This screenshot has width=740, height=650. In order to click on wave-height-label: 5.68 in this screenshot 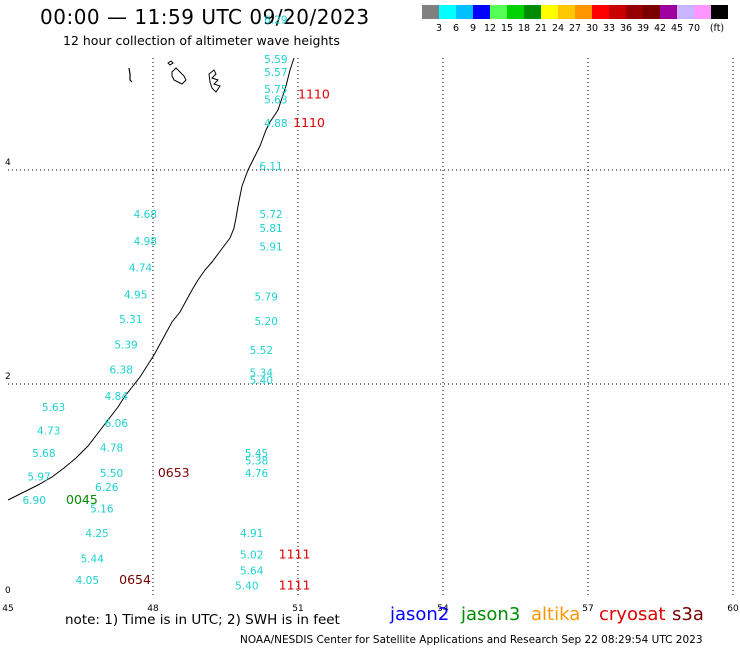, I will do `click(43, 454)`.